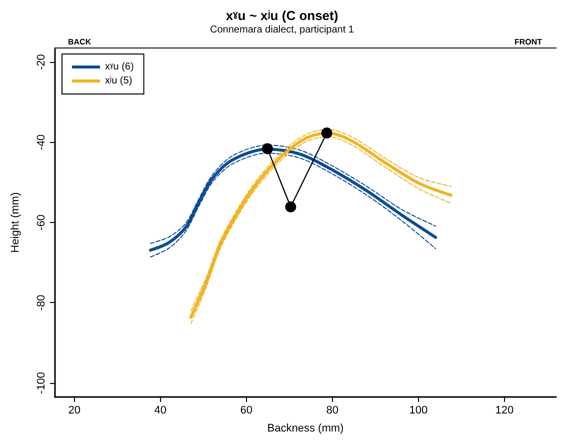  I want to click on x-tick-label: 40, so click(160, 410).